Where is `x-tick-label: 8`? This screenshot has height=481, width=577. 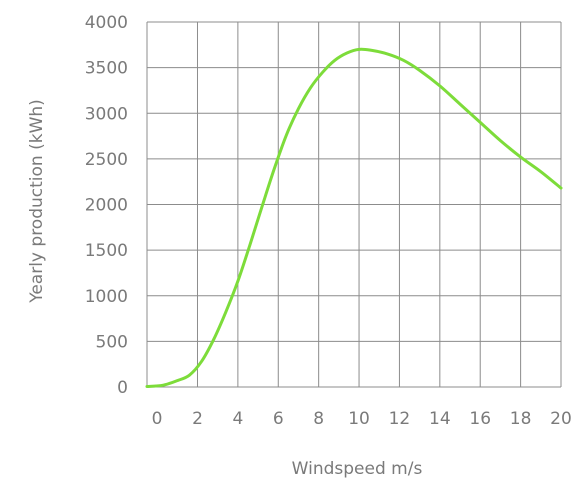 x-tick-label: 8 is located at coordinates (318, 419).